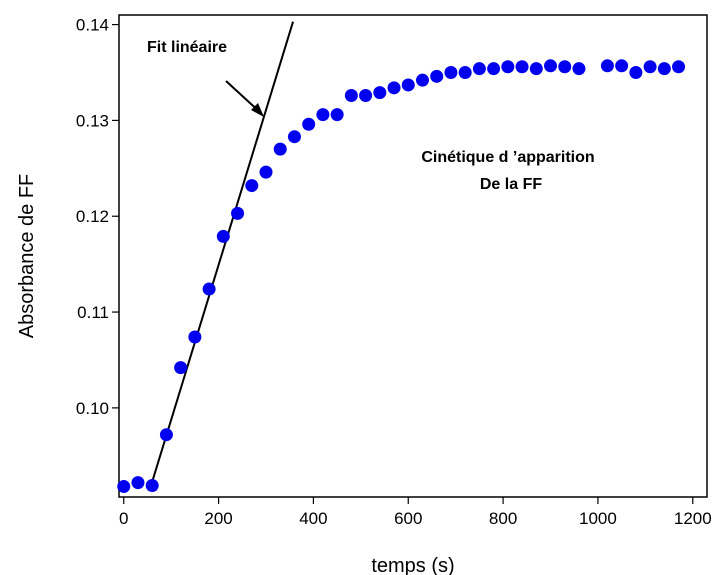 The width and height of the screenshot is (712, 575). What do you see at coordinates (507, 157) in the screenshot?
I see `annotation-kinetics-line1: Cinétique d ’apparition` at bounding box center [507, 157].